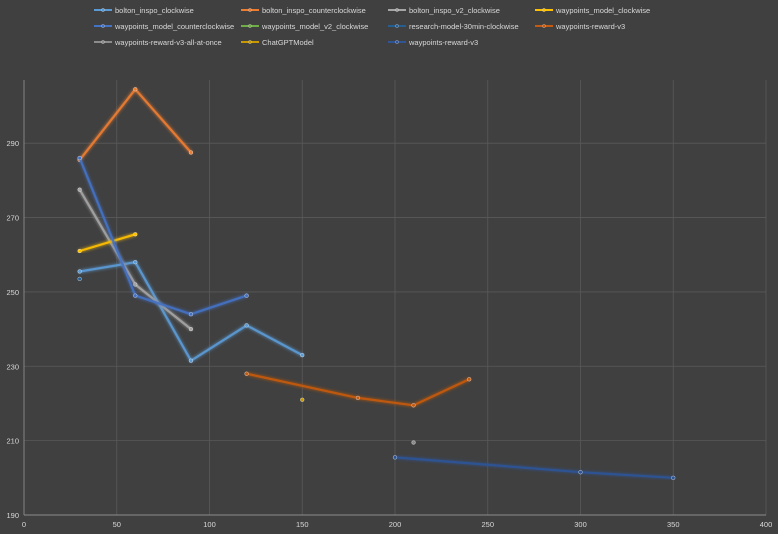 The width and height of the screenshot is (778, 534). I want to click on legend-label: ChatGPTModel, so click(288, 42).